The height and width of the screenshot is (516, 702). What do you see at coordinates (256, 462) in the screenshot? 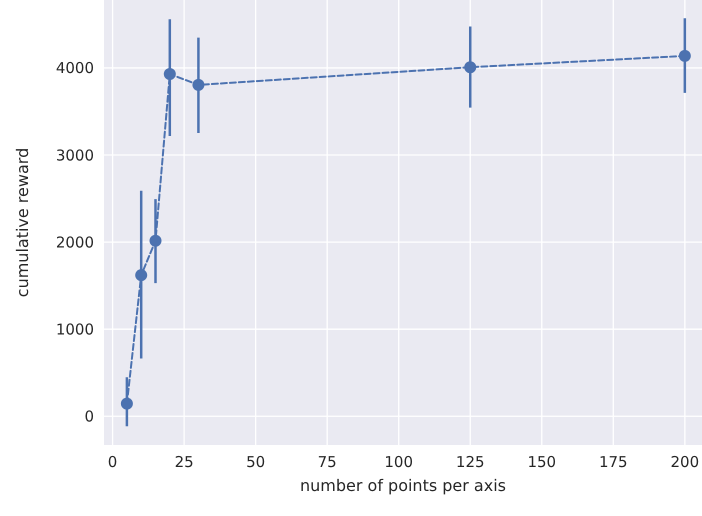
I see `x-tick-label: 50` at bounding box center [256, 462].